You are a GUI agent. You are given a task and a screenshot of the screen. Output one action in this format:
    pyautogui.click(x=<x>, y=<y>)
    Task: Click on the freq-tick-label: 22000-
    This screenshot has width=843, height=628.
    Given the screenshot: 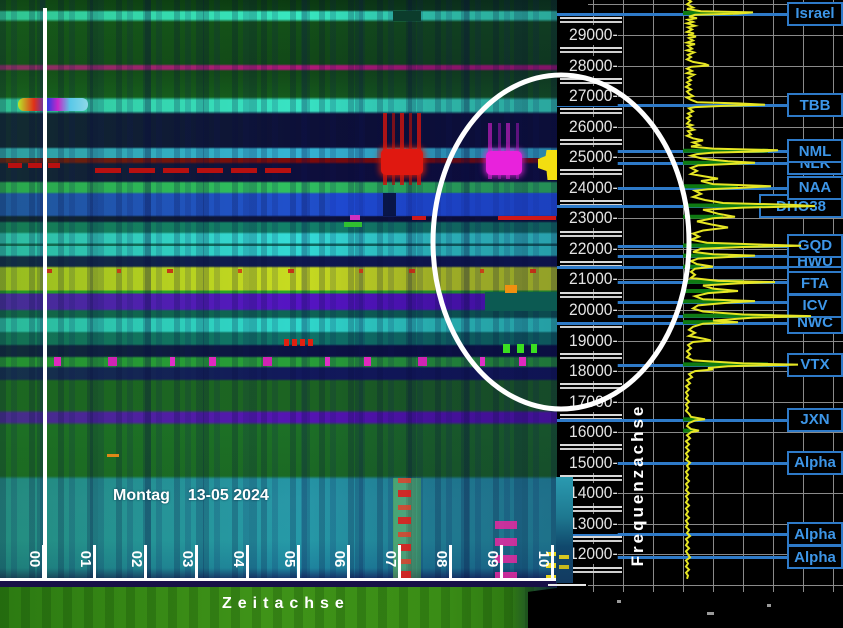 What is the action you would take?
    pyautogui.click(x=587, y=248)
    